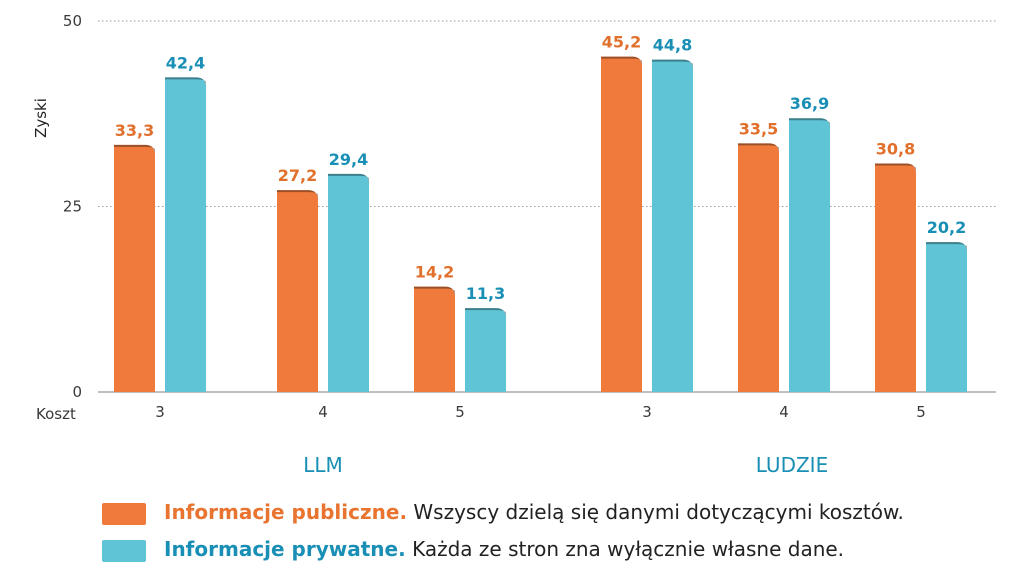 This screenshot has height=576, width=1024. Describe the element at coordinates (41, 118) in the screenshot. I see `y-axis-label: Zyski` at that location.